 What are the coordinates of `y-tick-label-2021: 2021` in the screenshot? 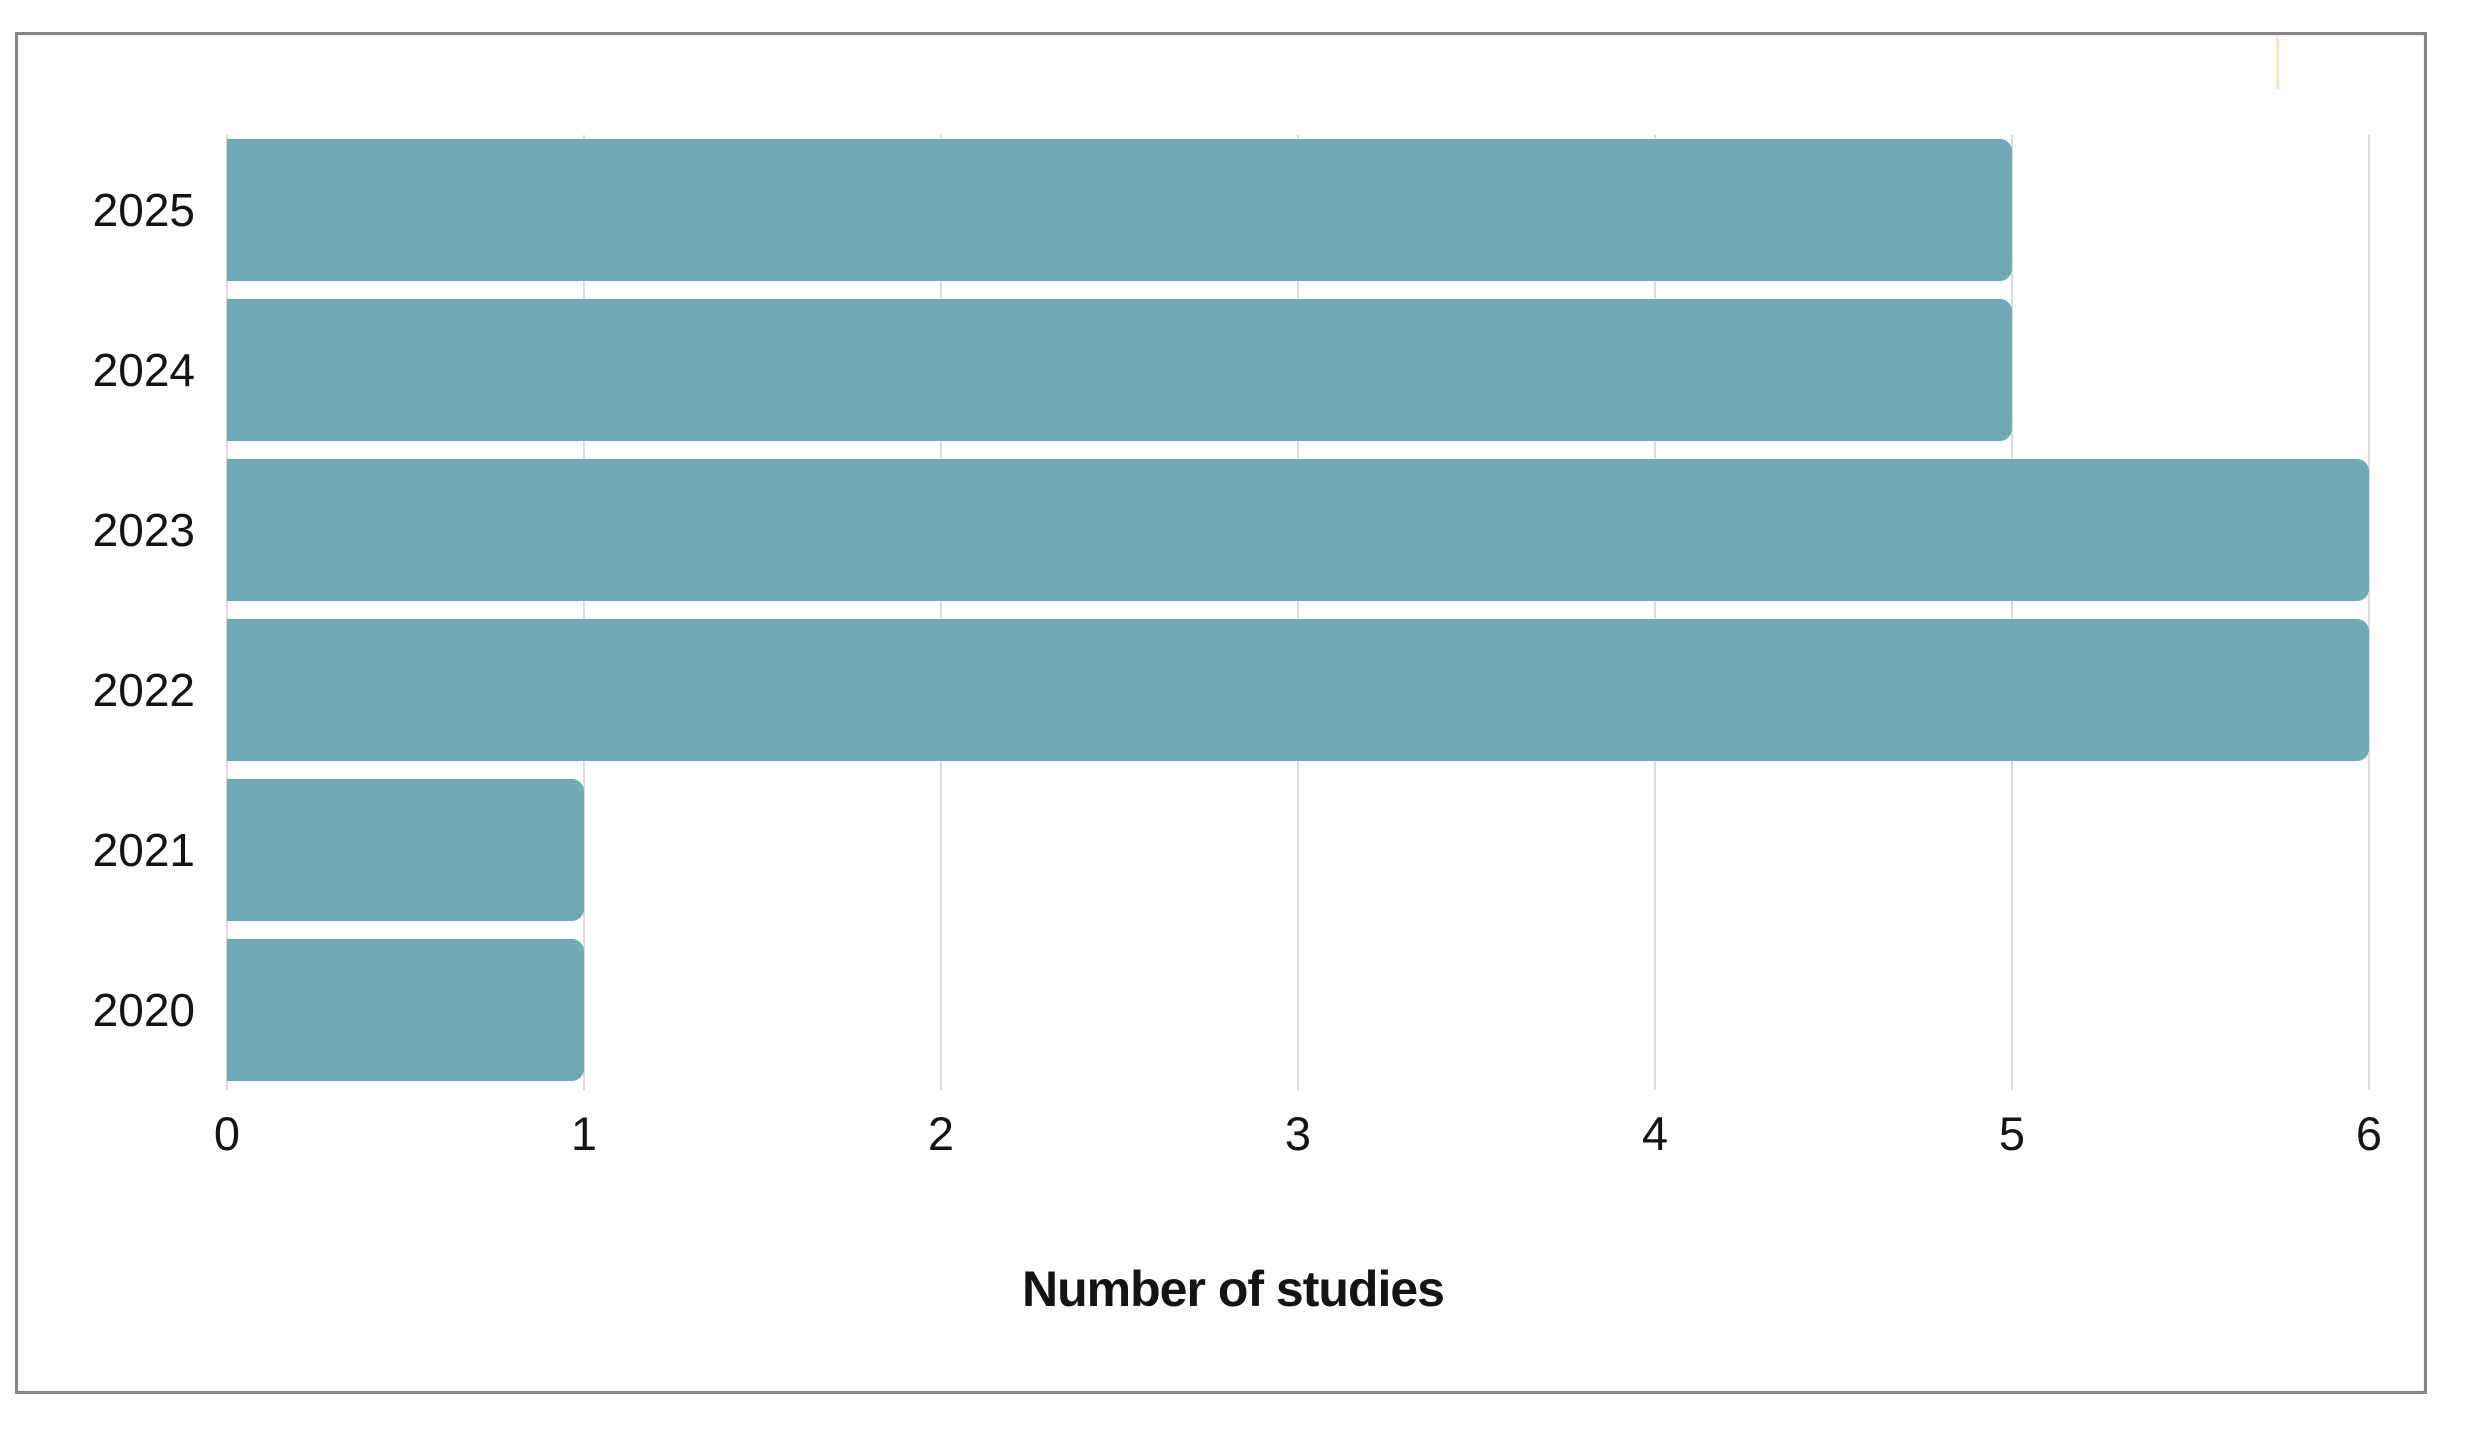 It's located at (143, 850).